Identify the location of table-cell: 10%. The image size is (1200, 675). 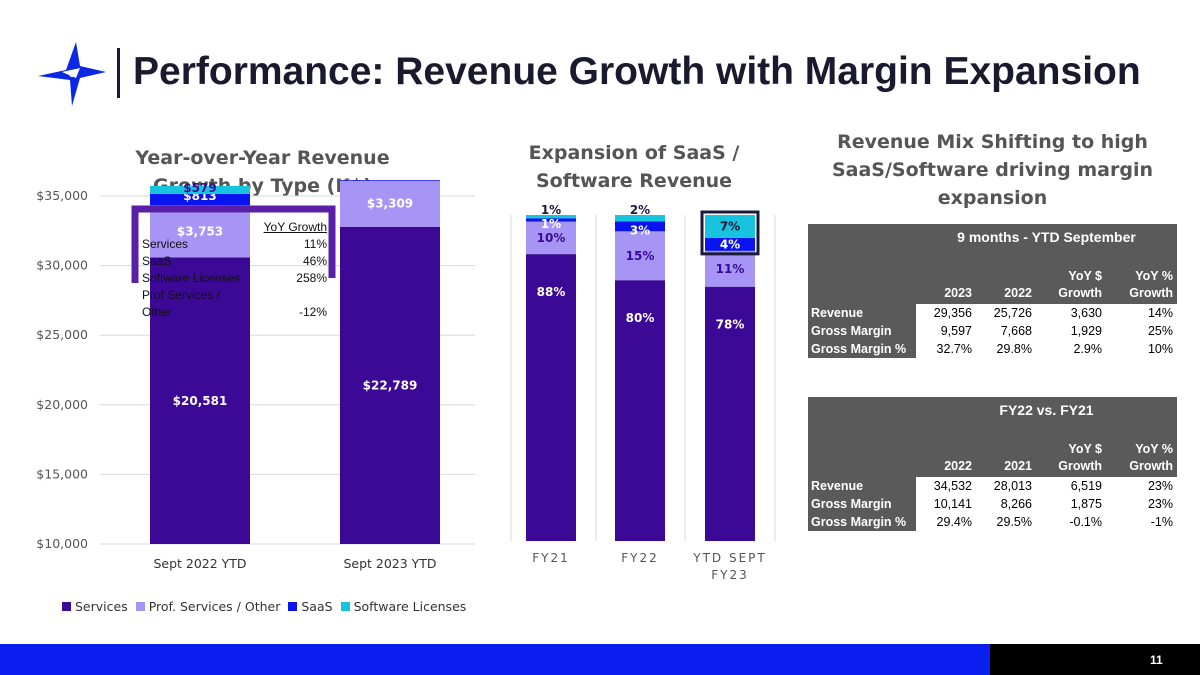
(1160, 349).